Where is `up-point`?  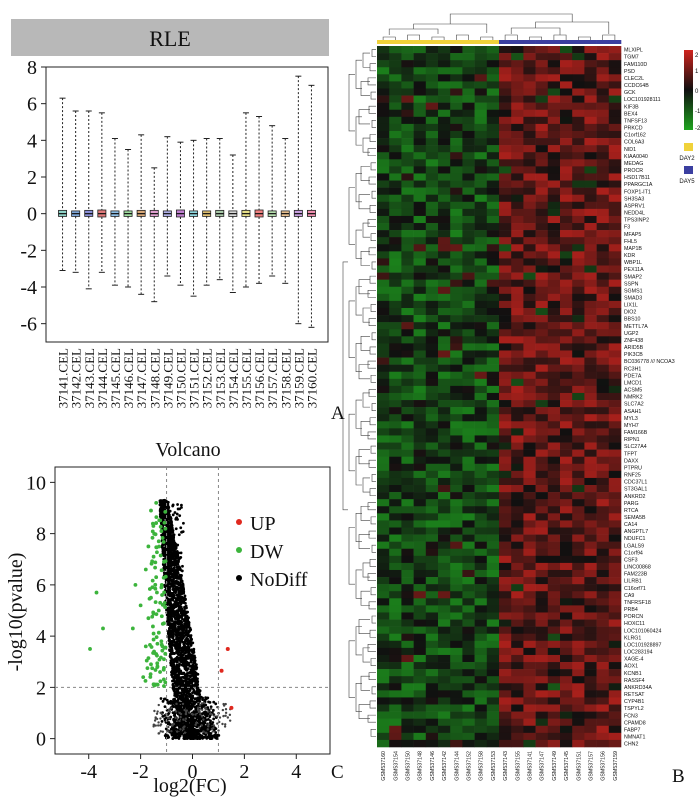
up-point is located at coordinates (231, 708).